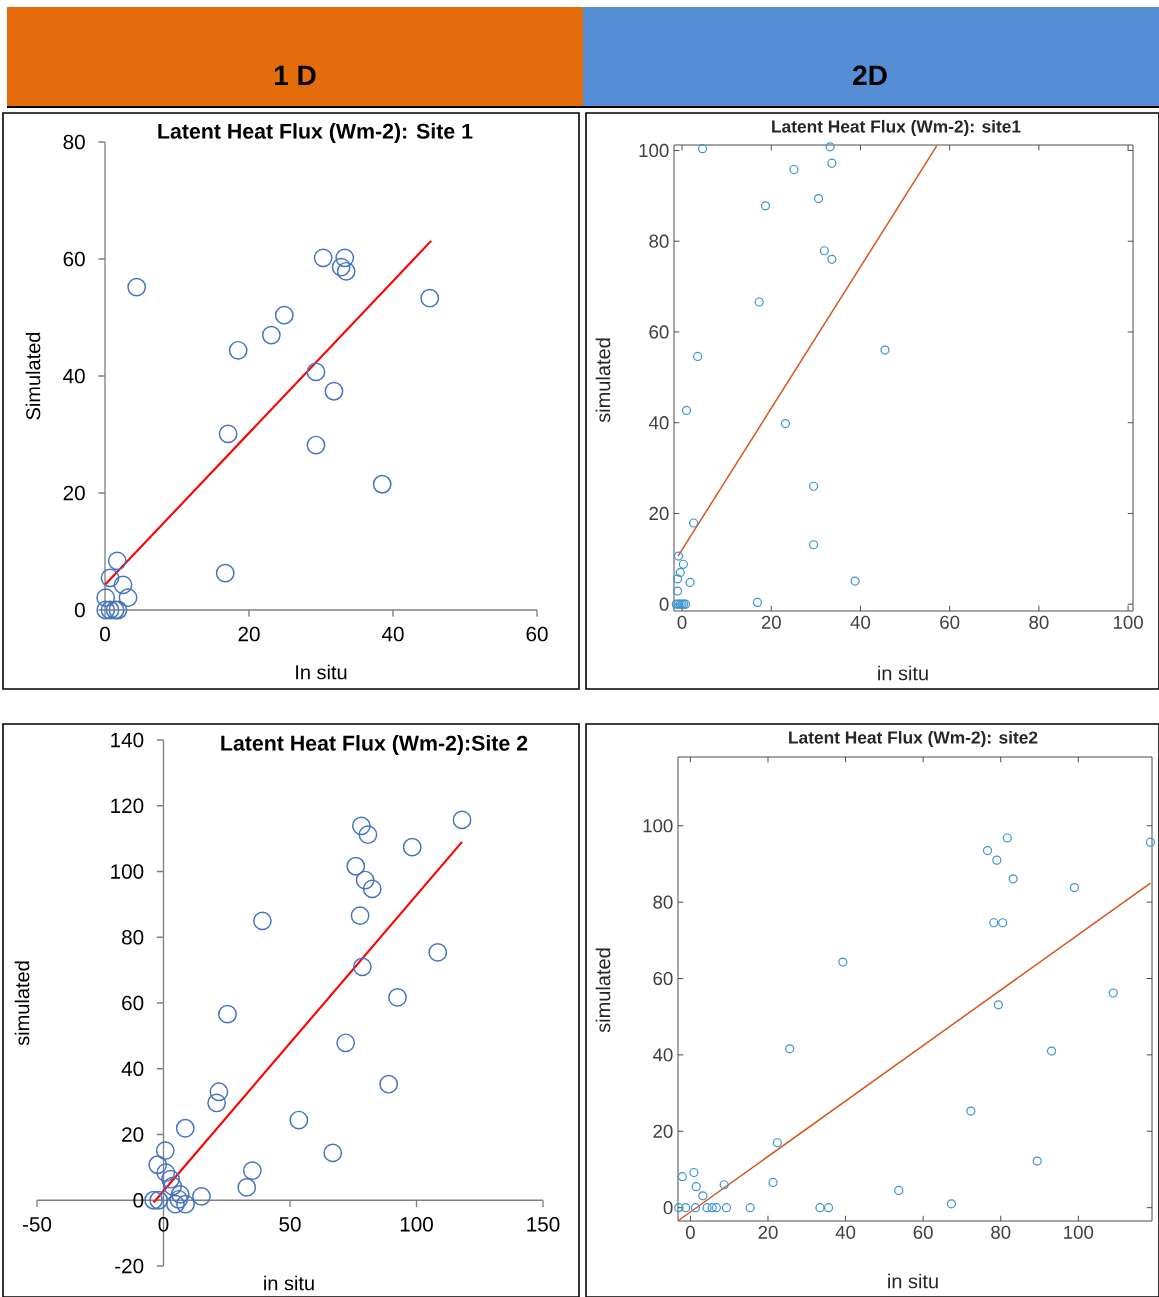 Image resolution: width=1159 pixels, height=1297 pixels. What do you see at coordinates (129, 1266) in the screenshot?
I see `y-tick-label: -20` at bounding box center [129, 1266].